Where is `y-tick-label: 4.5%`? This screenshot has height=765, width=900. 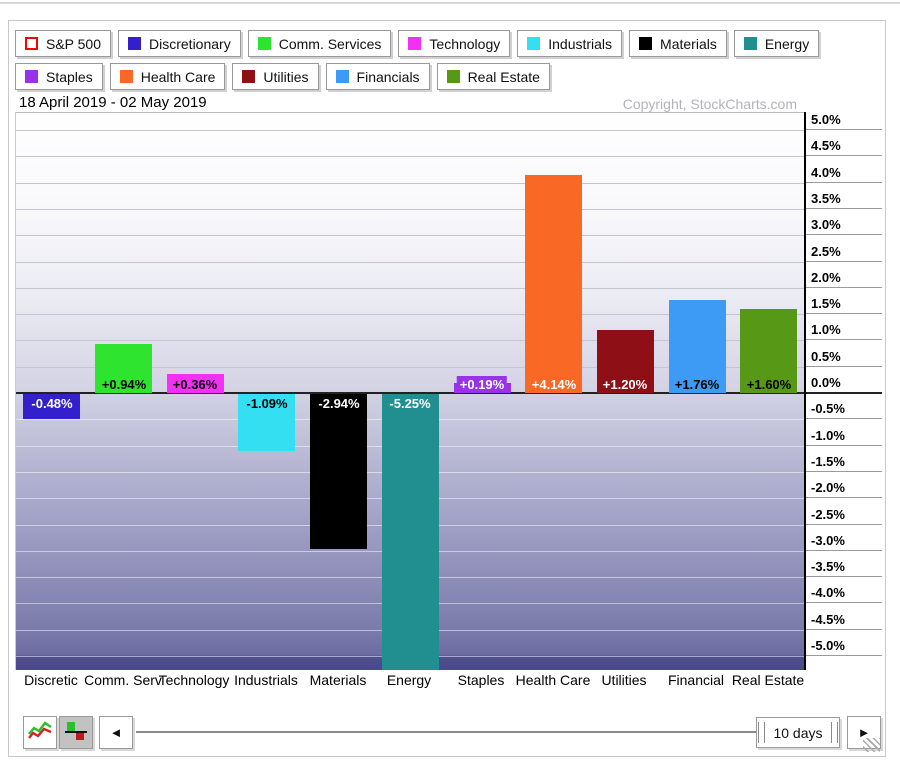 y-tick-label: 4.5% is located at coordinates (826, 145).